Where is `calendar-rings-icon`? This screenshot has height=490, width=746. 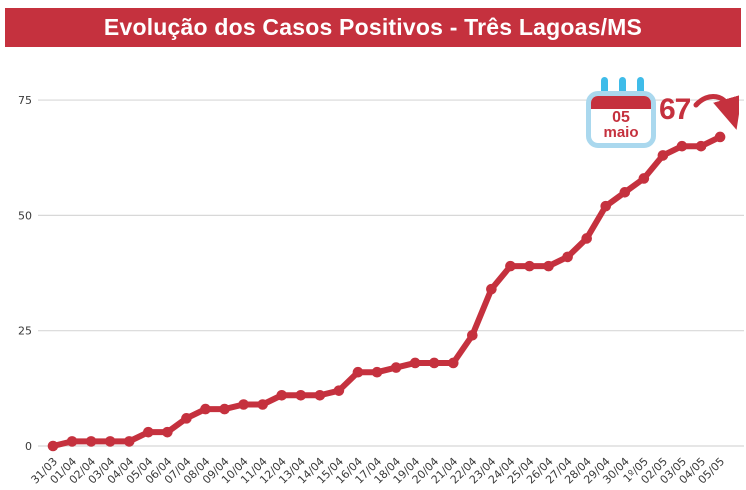
calendar-rings-icon is located at coordinates (621, 88).